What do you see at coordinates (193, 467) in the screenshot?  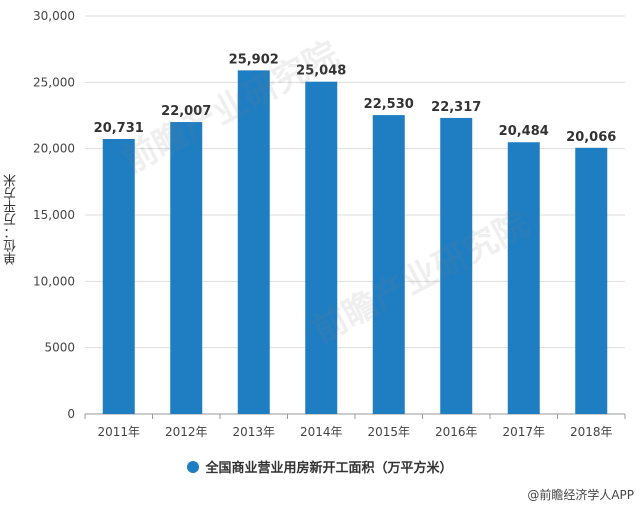 I see `legend-swatch` at bounding box center [193, 467].